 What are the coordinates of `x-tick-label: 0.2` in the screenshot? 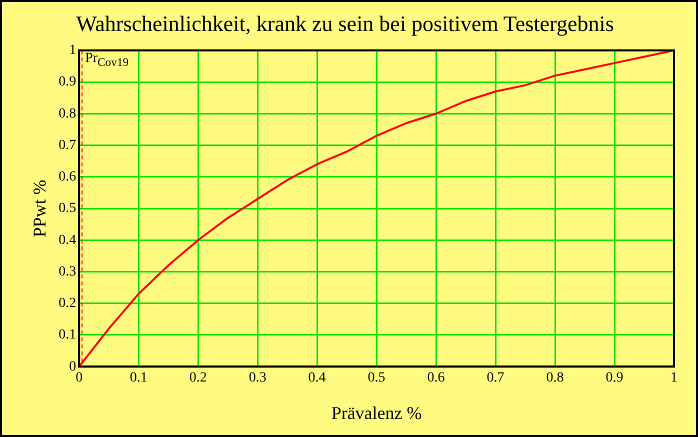 It's located at (198, 378).